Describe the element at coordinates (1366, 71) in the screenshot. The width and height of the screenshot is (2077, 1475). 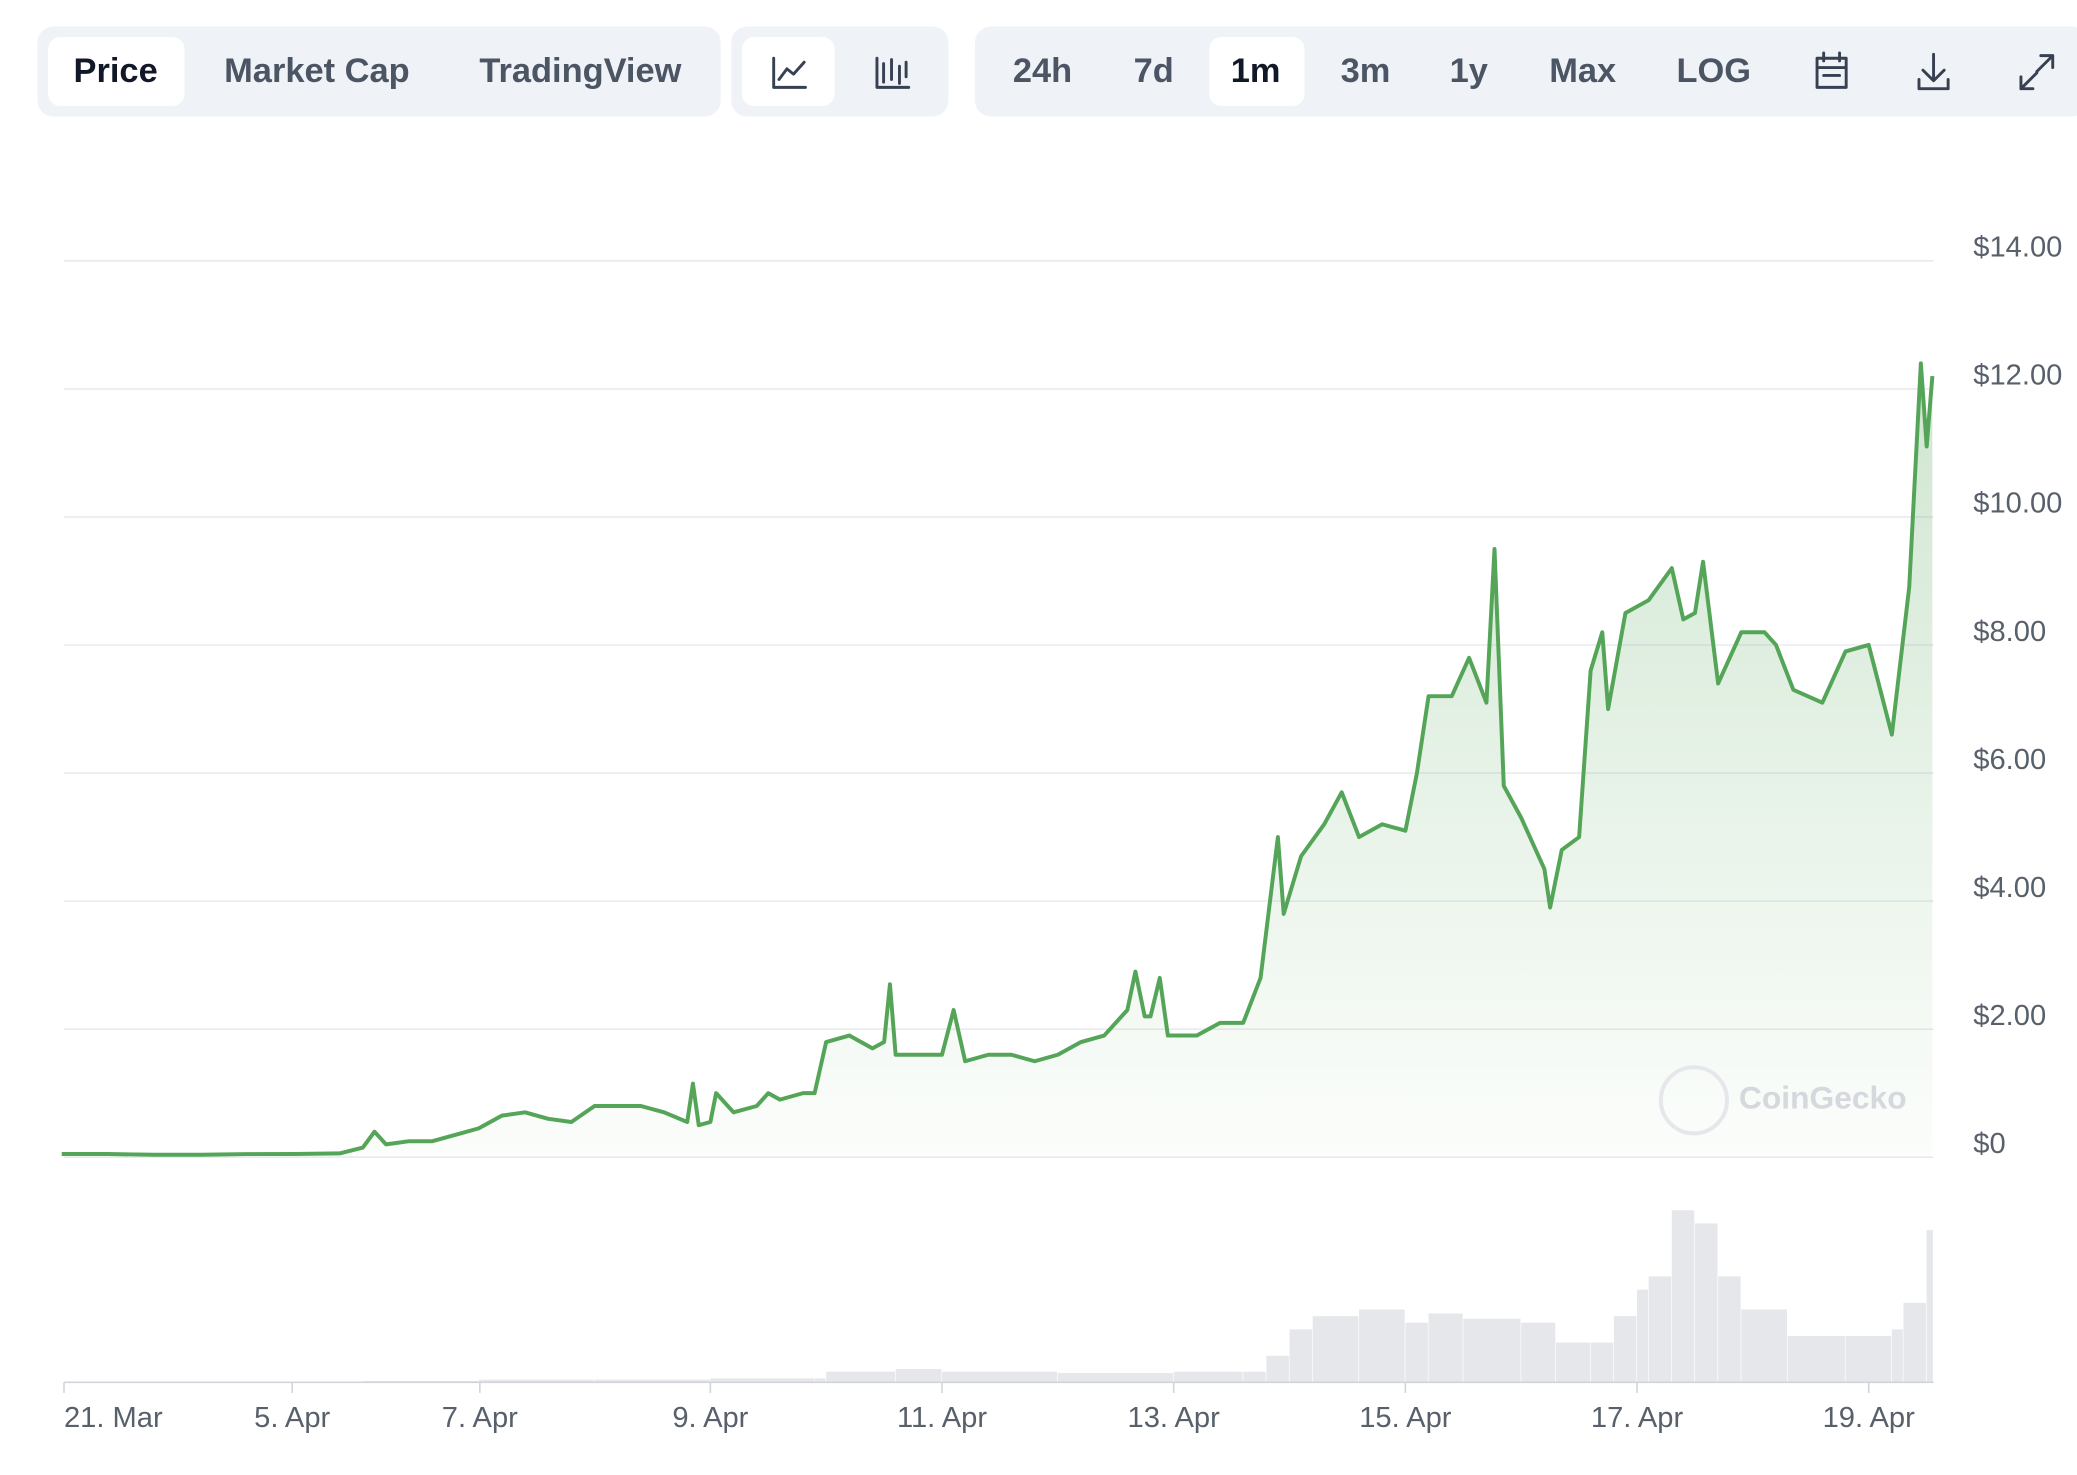
I see `range-button: 3m` at that location.